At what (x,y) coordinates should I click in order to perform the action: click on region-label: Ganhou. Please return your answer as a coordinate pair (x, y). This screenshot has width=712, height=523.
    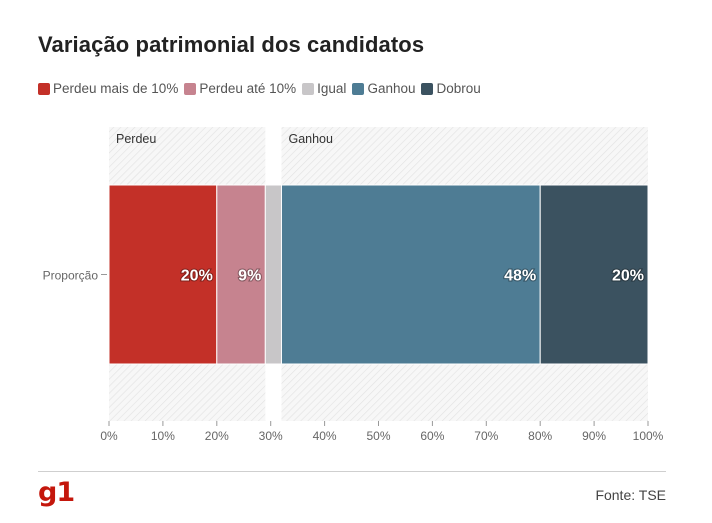
    Looking at the image, I should click on (310, 139).